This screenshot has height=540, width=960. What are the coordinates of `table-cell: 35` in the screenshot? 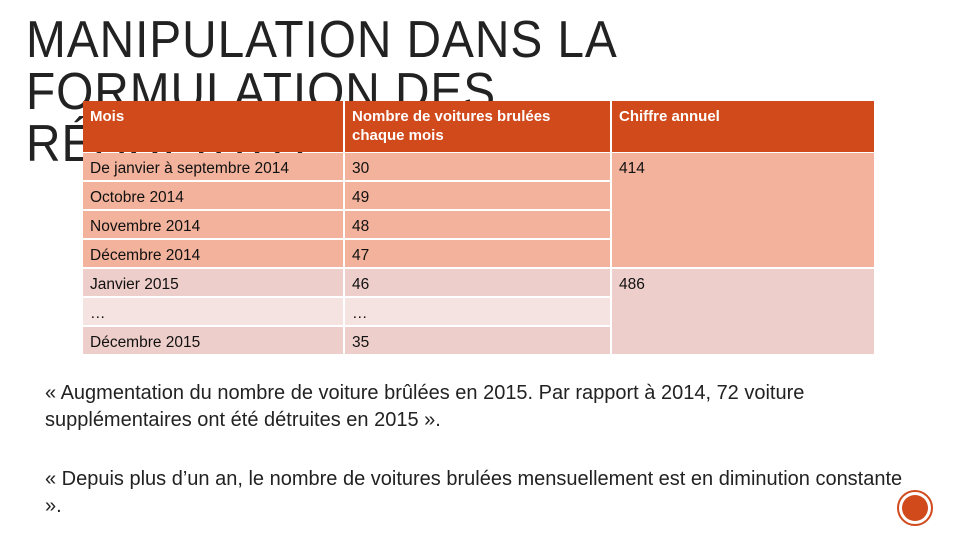 It's located at (477, 340).